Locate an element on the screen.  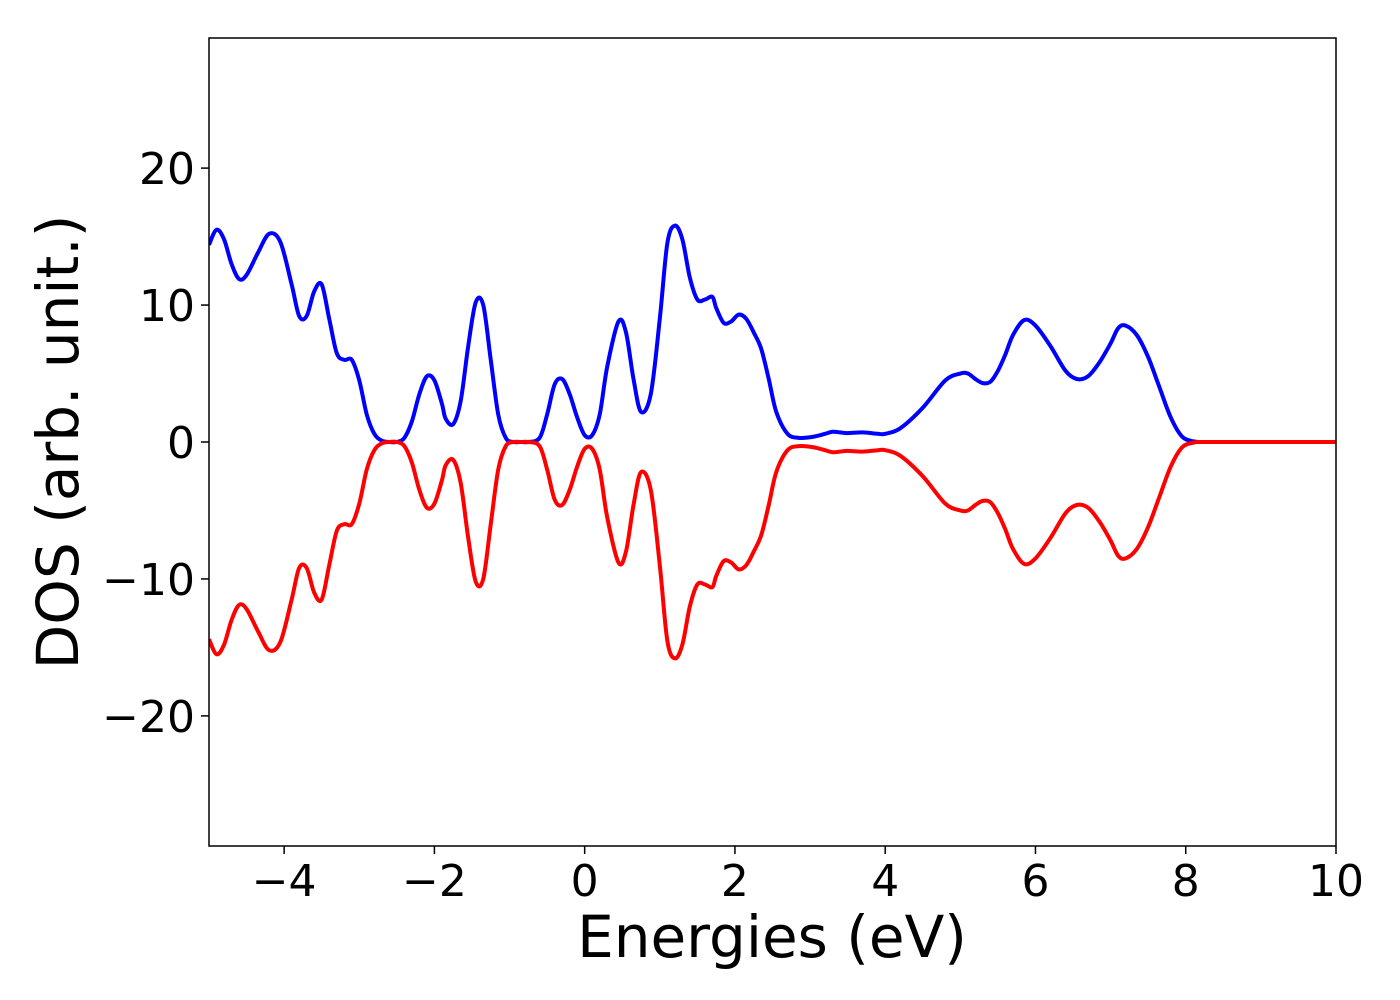
x-tick-label: 0 is located at coordinates (585, 881).